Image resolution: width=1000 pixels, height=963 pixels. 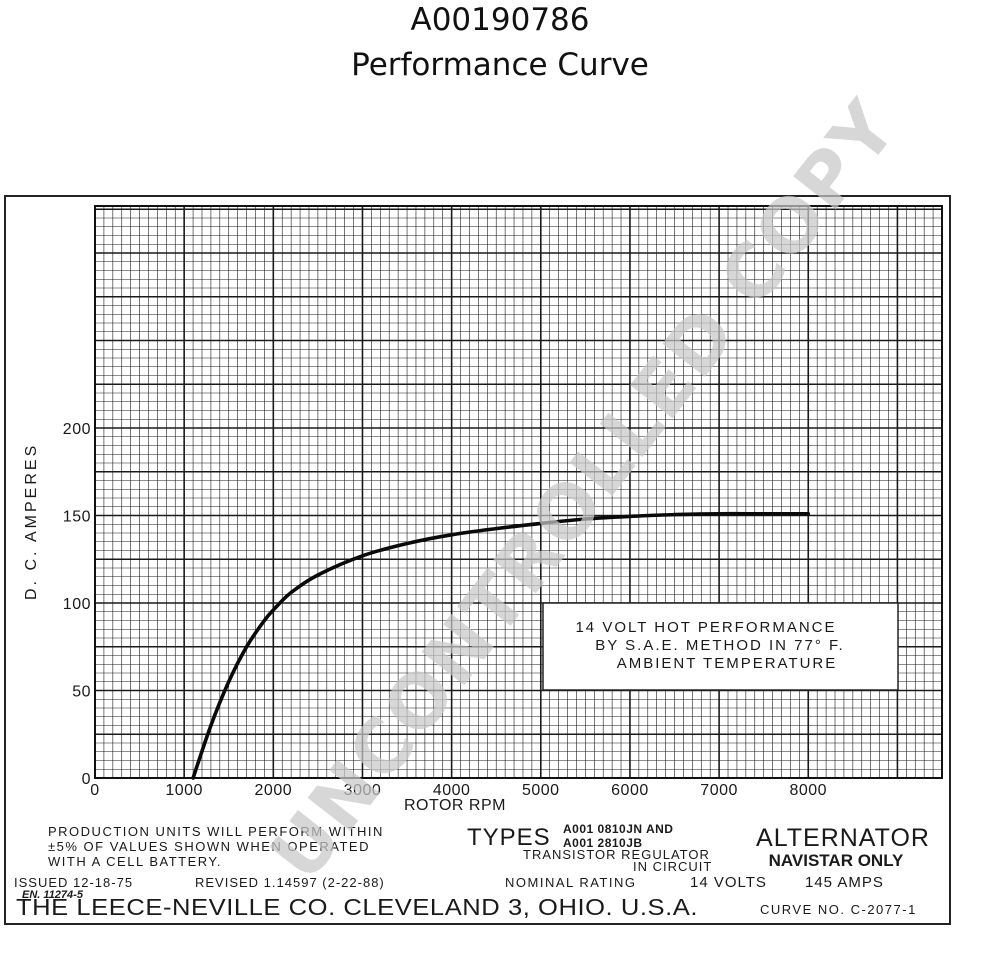 I want to click on y-tick-label: 0, so click(x=86, y=779).